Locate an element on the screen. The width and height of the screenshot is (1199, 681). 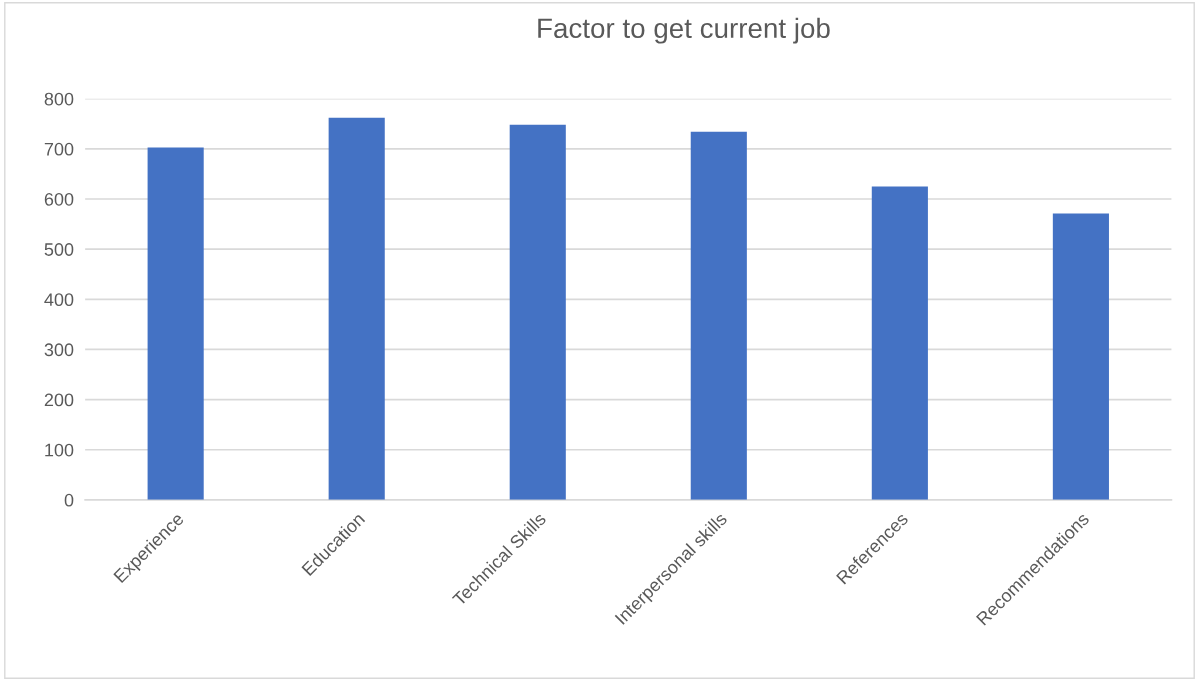
chart-title: Factor to get current job is located at coordinates (684, 30).